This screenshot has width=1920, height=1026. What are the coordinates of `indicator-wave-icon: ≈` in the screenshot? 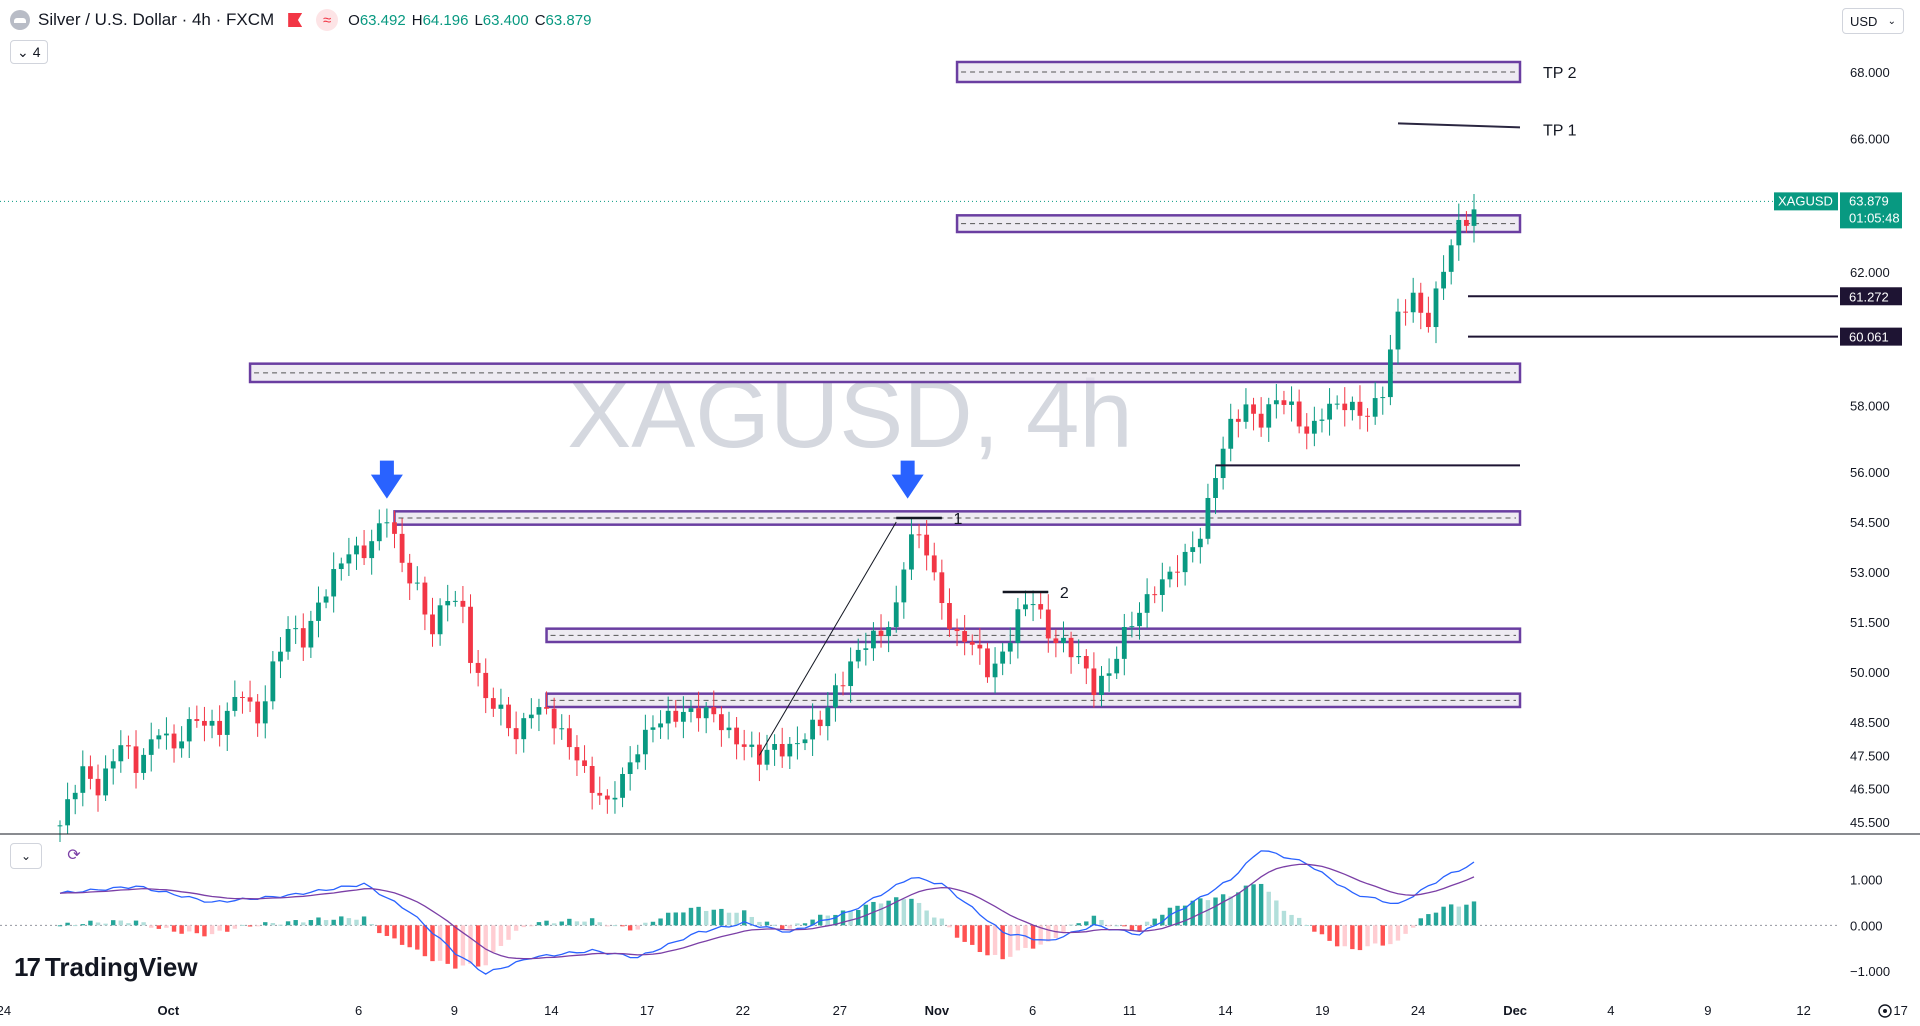 It's located at (327, 20).